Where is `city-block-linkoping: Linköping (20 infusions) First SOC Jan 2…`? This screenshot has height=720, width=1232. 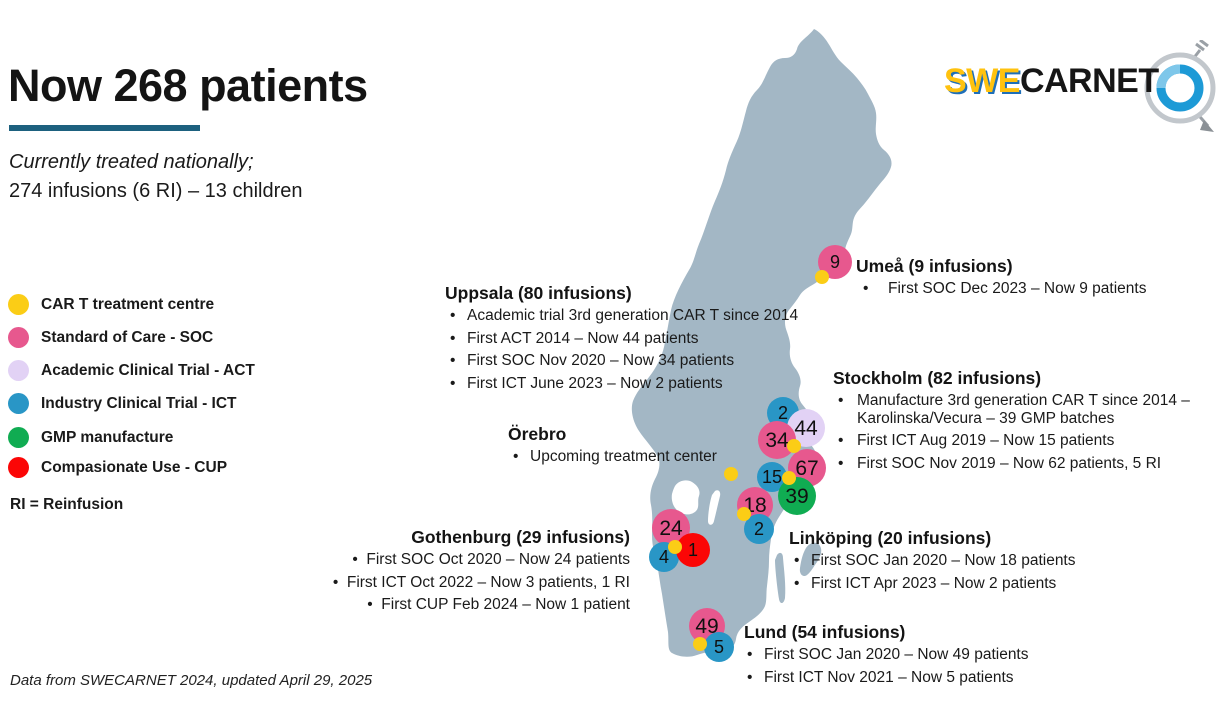 city-block-linkoping: Linköping (20 infusions) First SOC Jan 2… is located at coordinates (932, 562).